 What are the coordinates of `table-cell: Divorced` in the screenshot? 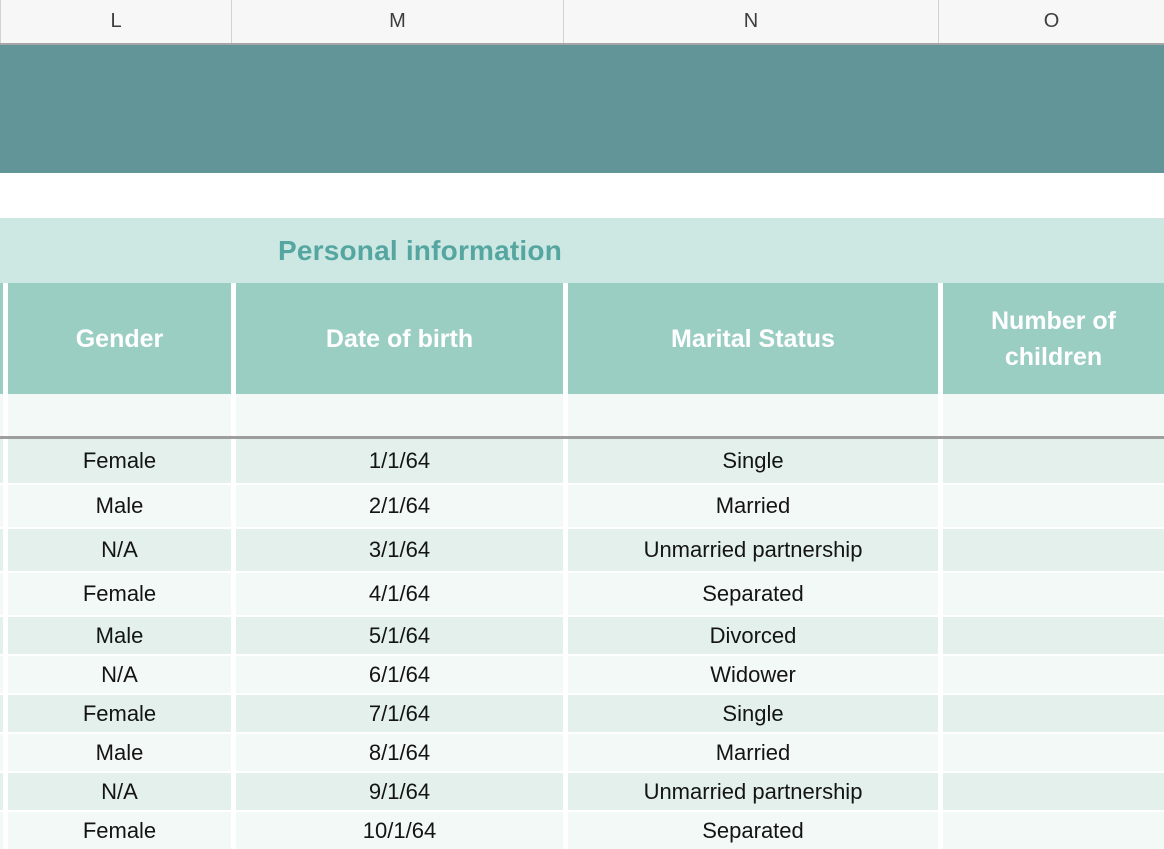 It's located at (753, 635).